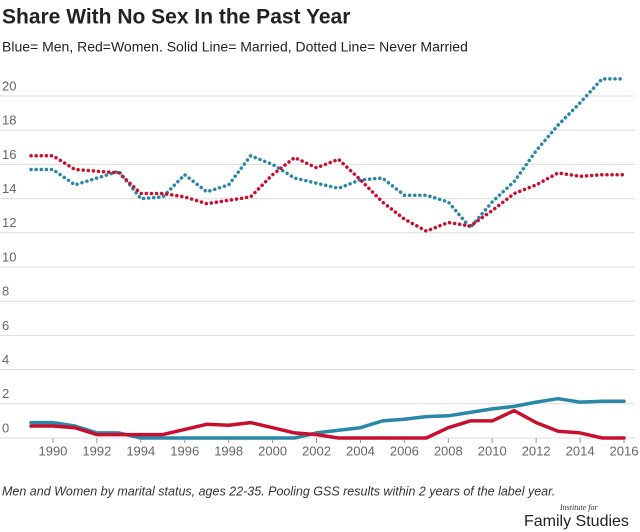 The height and width of the screenshot is (532, 640). What do you see at coordinates (578, 507) in the screenshot?
I see `logo-small: Institute for` at bounding box center [578, 507].